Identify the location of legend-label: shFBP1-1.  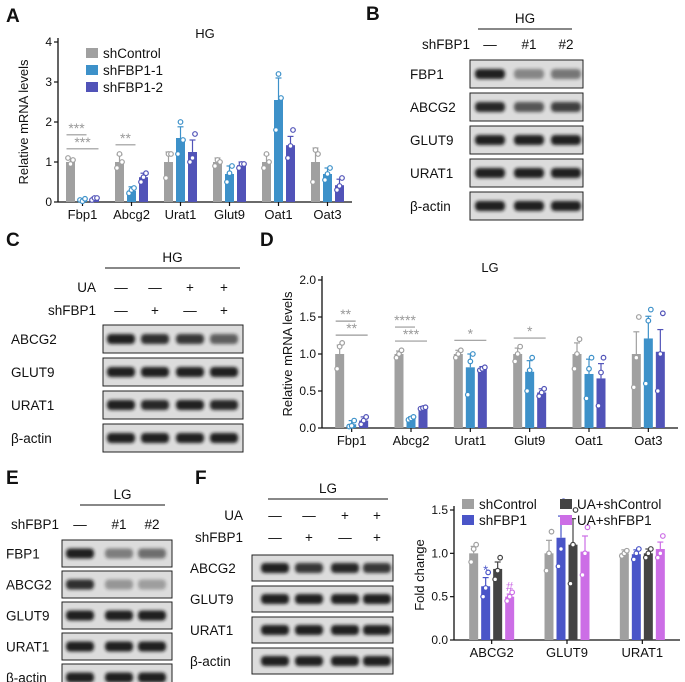
(133, 70).